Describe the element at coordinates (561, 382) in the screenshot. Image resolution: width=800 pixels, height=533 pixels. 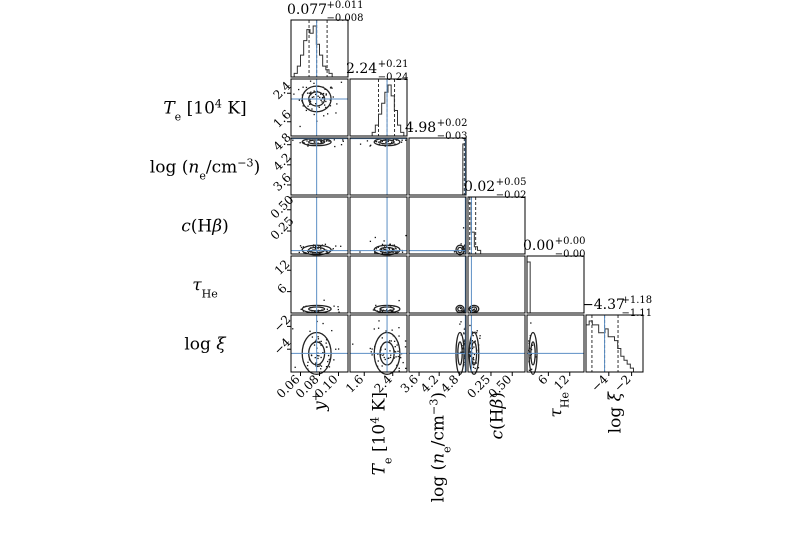
I see `x-tick-label: 12` at that location.